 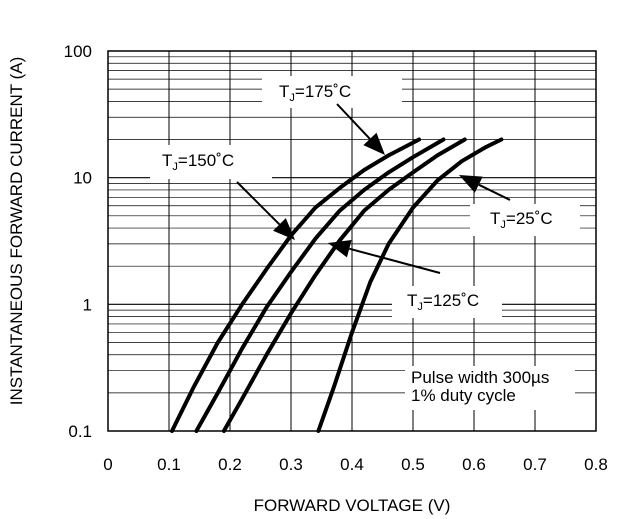 I want to click on series-label-value: =125˚C, so click(x=451, y=300).